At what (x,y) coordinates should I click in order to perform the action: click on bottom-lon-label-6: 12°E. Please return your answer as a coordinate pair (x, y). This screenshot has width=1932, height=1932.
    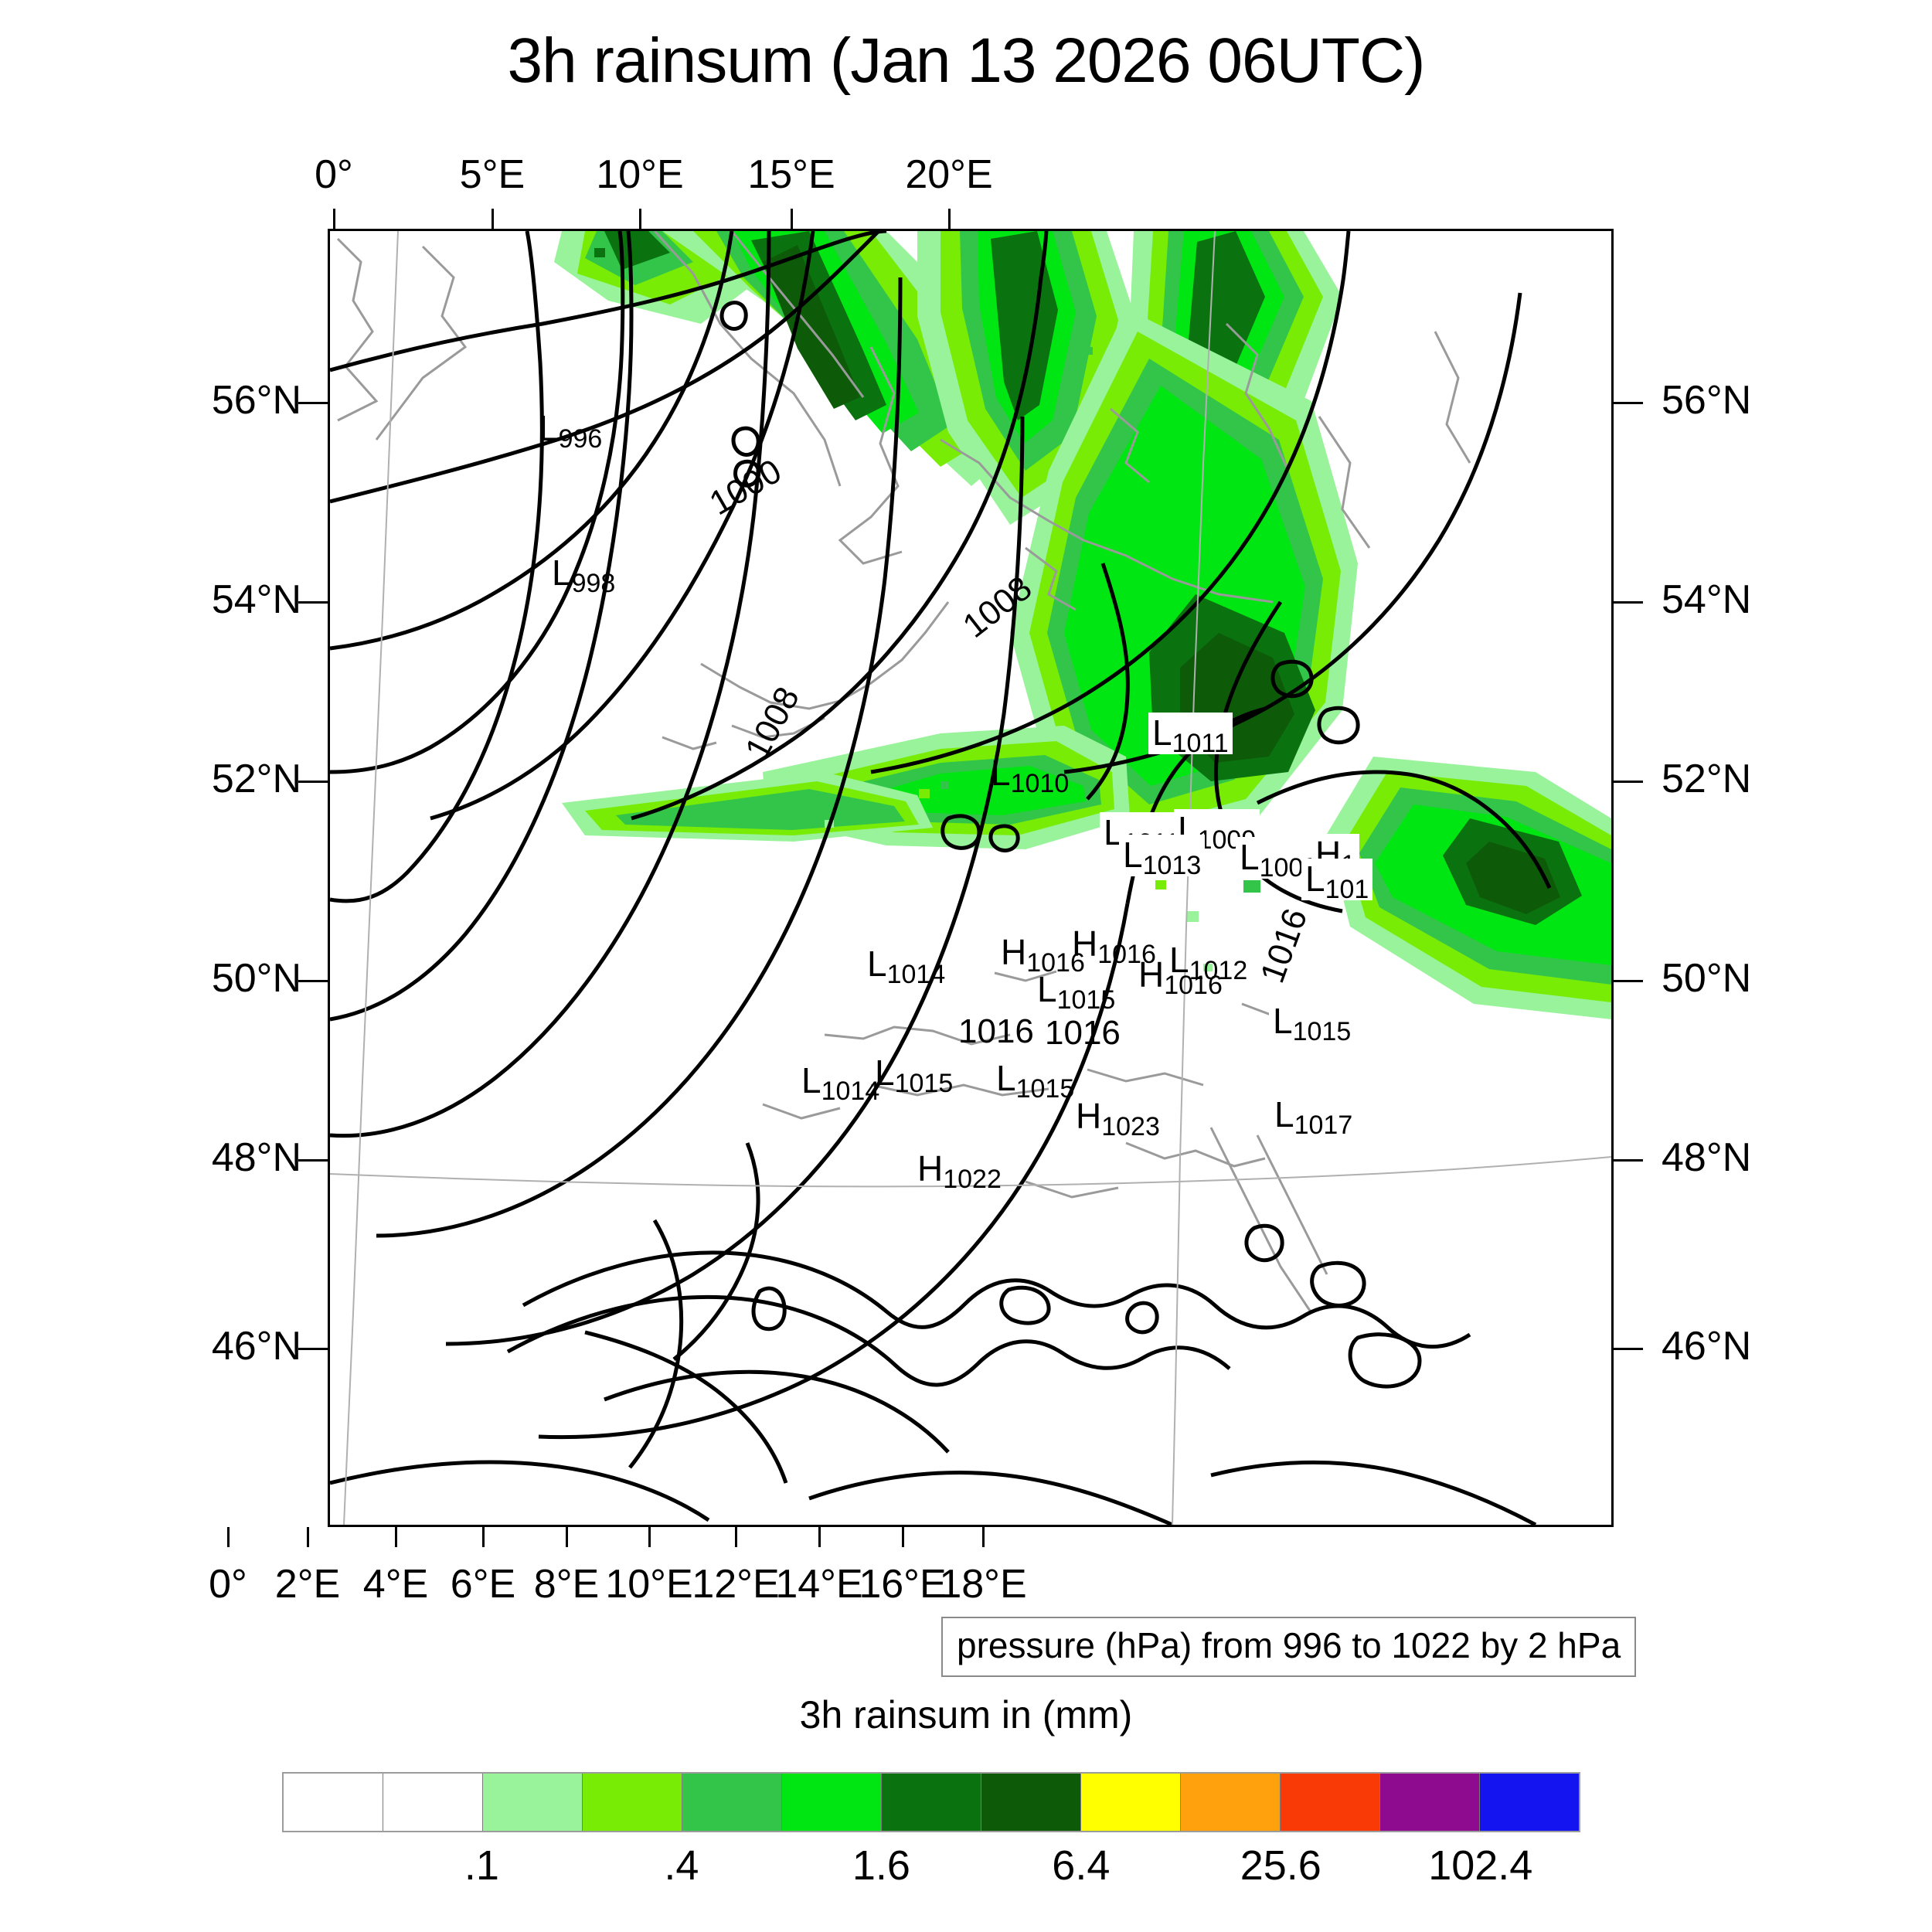
    Looking at the image, I should click on (736, 1585).